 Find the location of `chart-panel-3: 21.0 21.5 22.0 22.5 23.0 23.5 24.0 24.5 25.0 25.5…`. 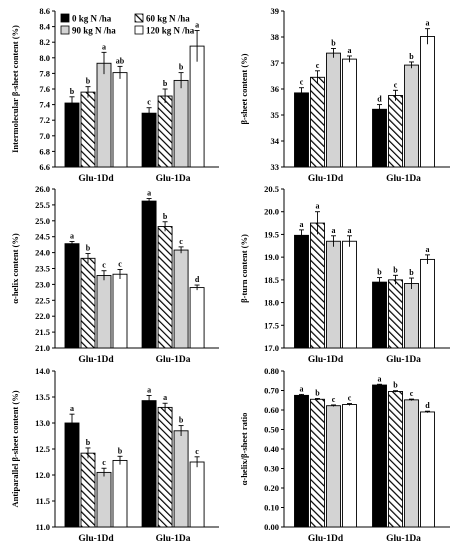

chart-panel-3: 21.0 21.5 22.0 22.5 23.0 23.5 24.0 24.5 25.0 25.5… is located at coordinates (114, 274).